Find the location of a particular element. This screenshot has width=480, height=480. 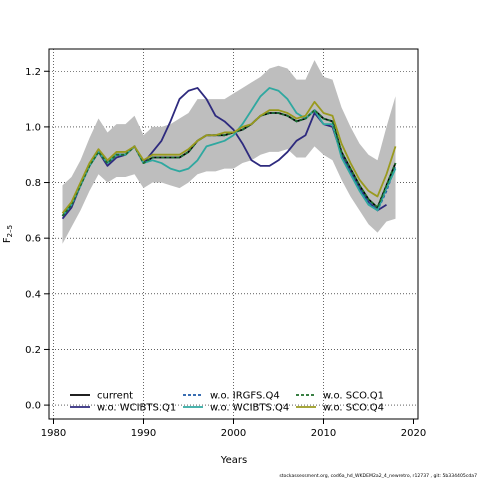

y-tick-label-3: 0.6 is located at coordinates (33, 239).